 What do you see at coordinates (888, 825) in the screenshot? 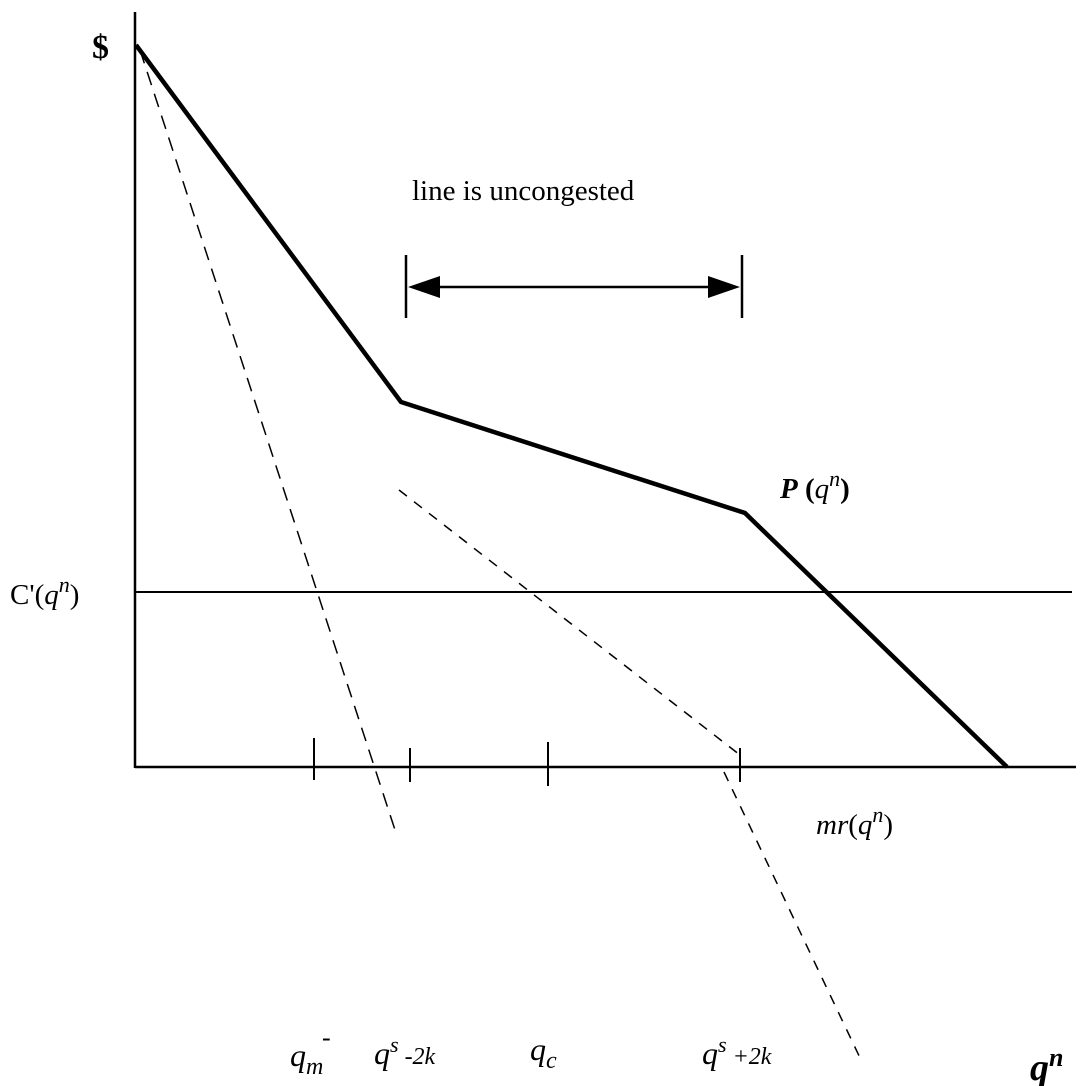
I see `mr-label-close: )` at bounding box center [888, 825].